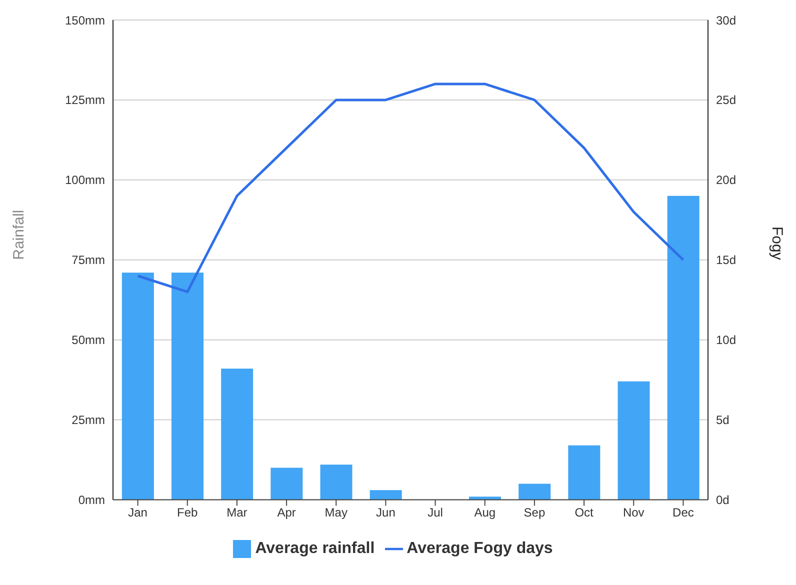  I want to click on x-tick-label: Jul, so click(435, 512).